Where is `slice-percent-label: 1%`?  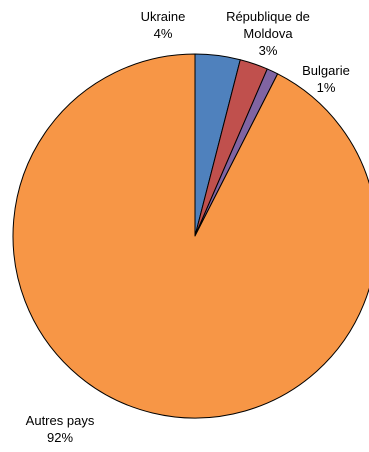 slice-percent-label: 1% is located at coordinates (326, 87).